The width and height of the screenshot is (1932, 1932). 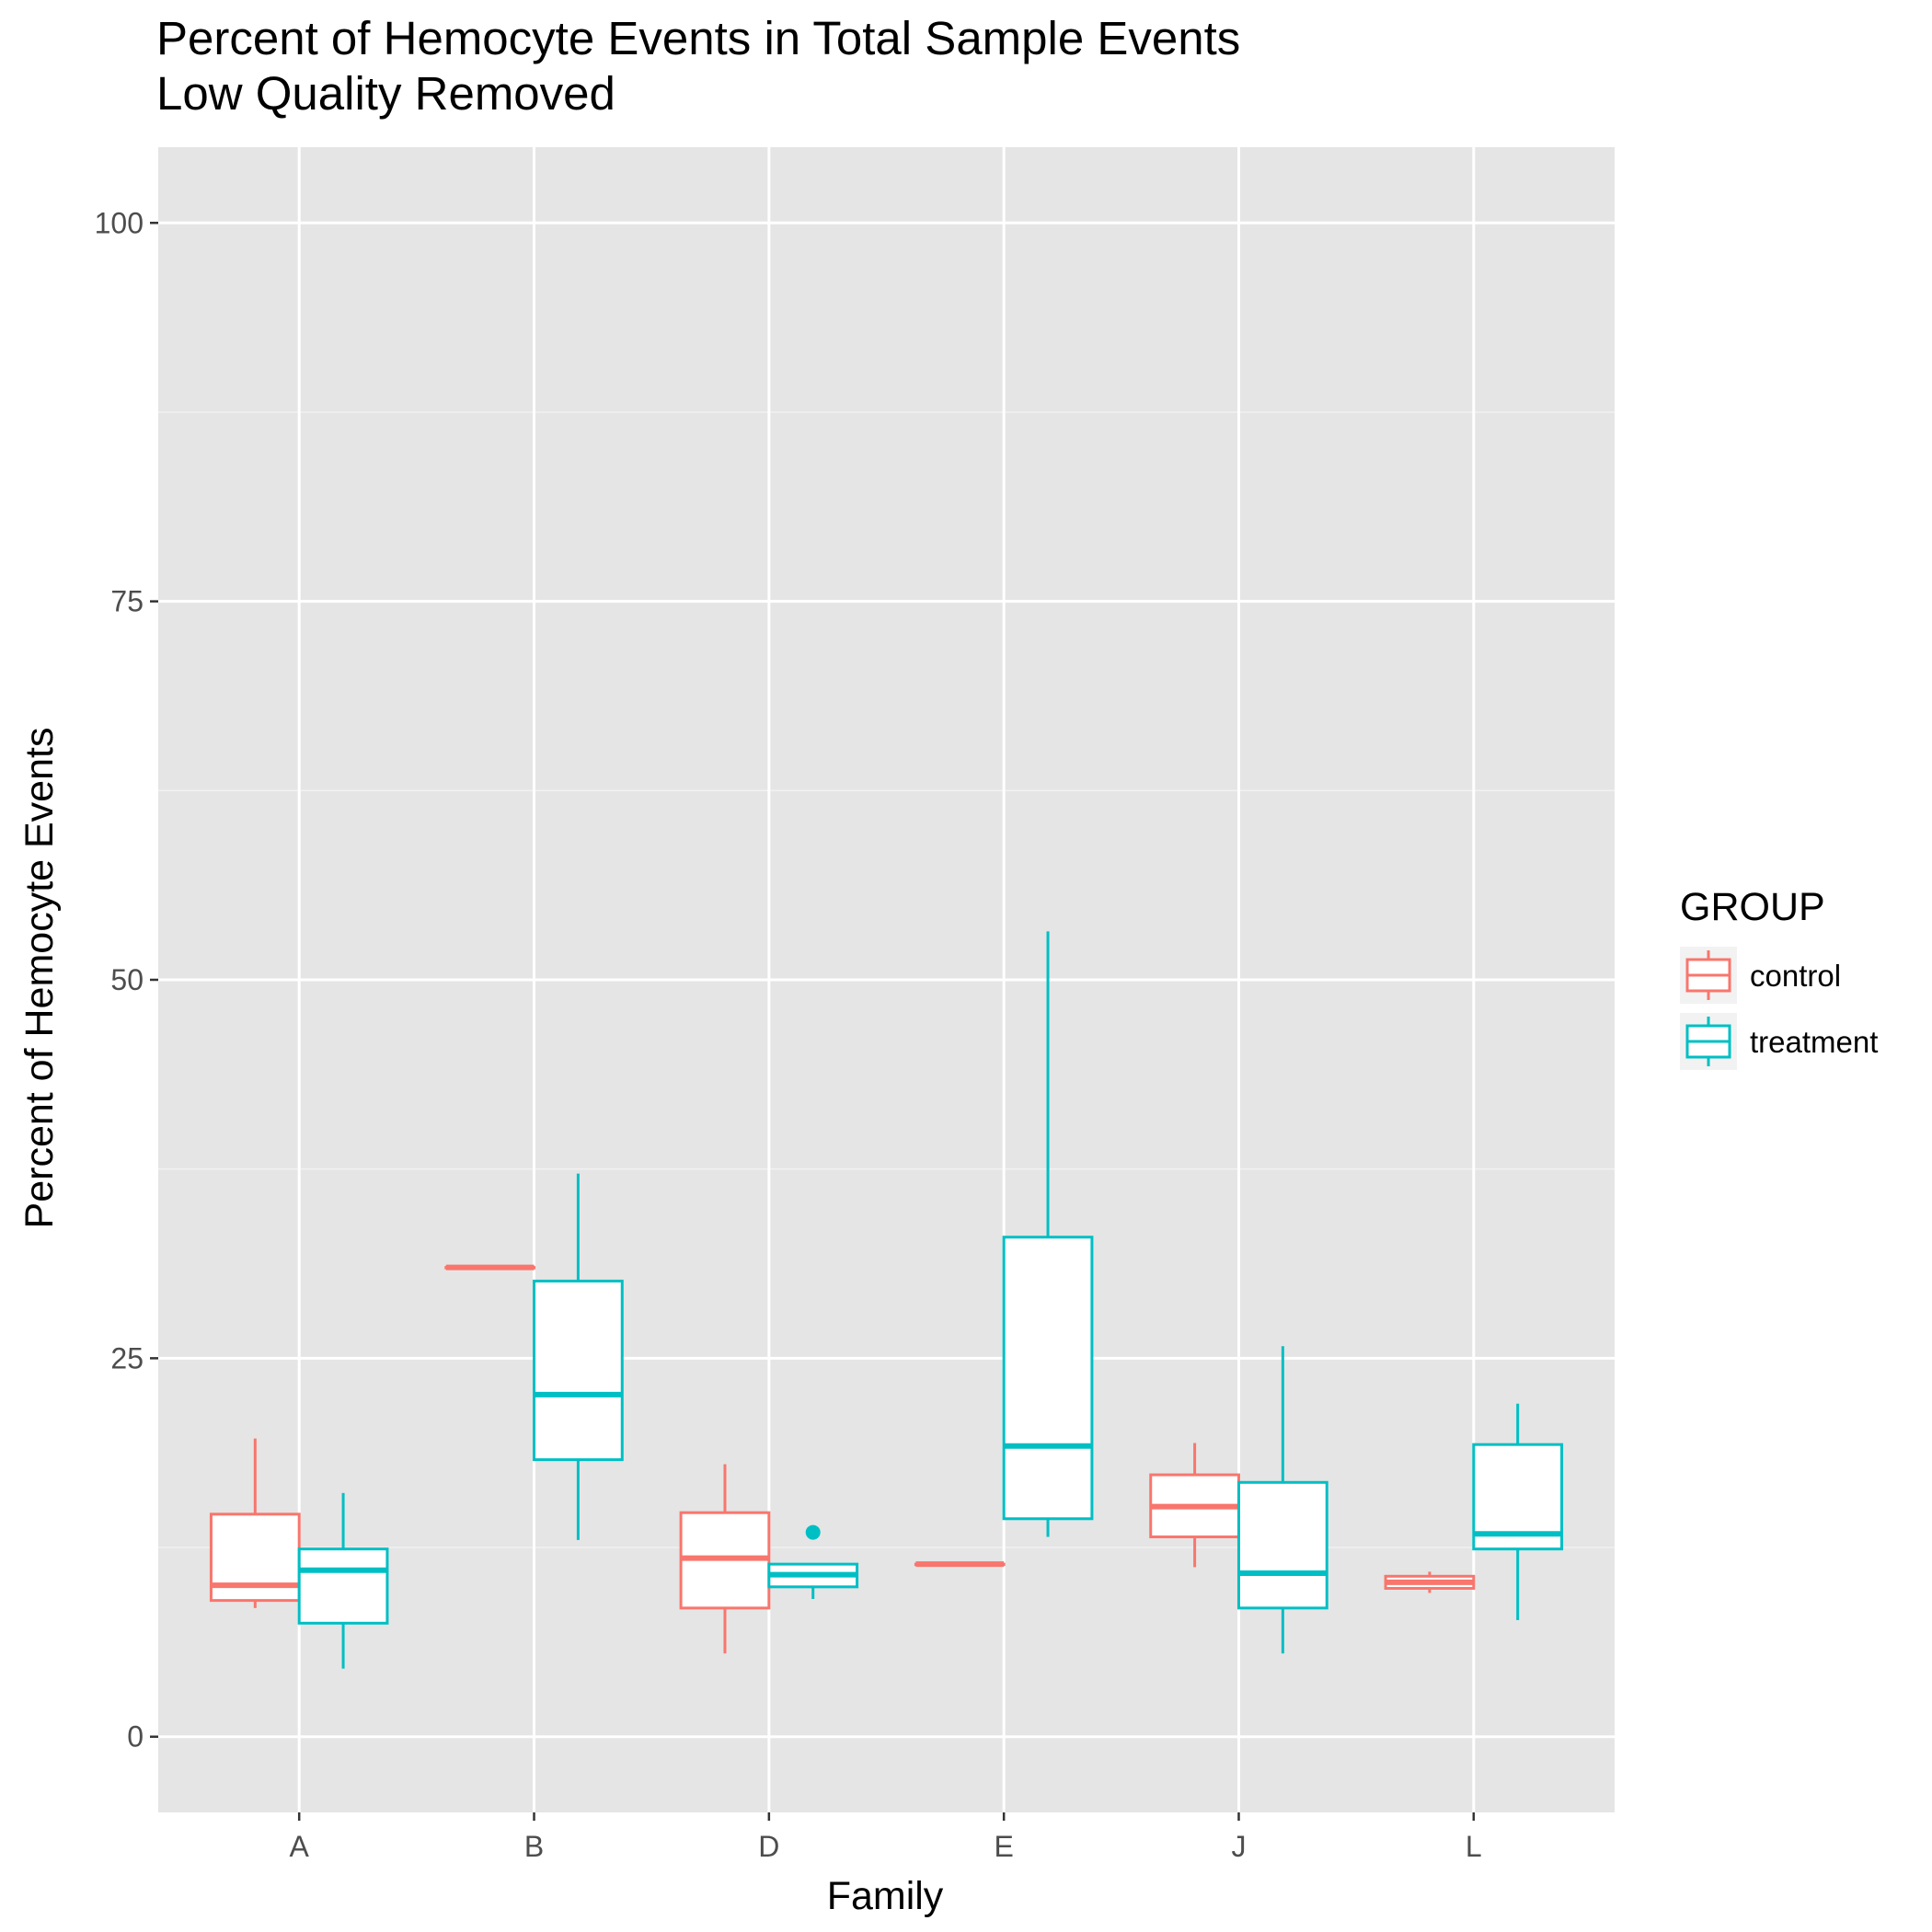 What do you see at coordinates (885, 1896) in the screenshot?
I see `x-axis-title: Family` at bounding box center [885, 1896].